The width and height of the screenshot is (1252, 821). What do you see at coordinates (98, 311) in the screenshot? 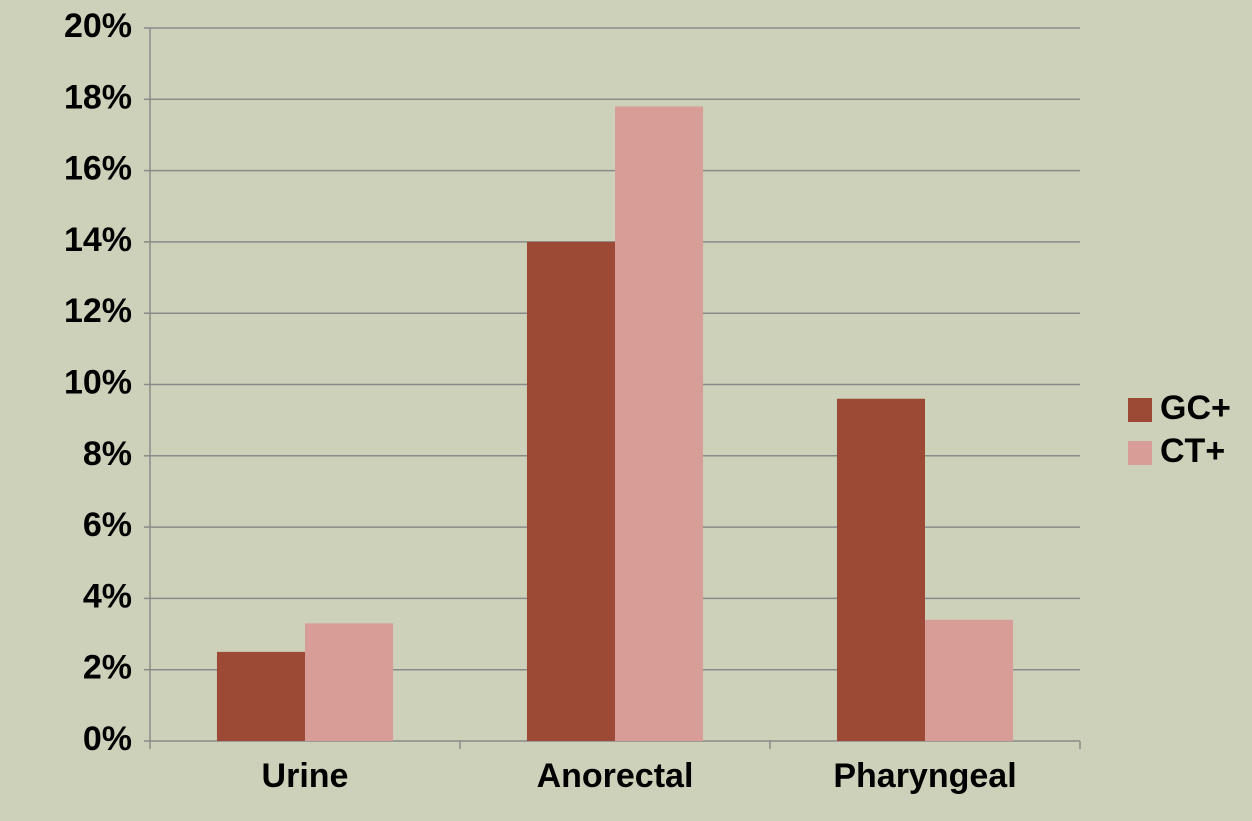
I see `y-tick-label: 12%` at bounding box center [98, 311].